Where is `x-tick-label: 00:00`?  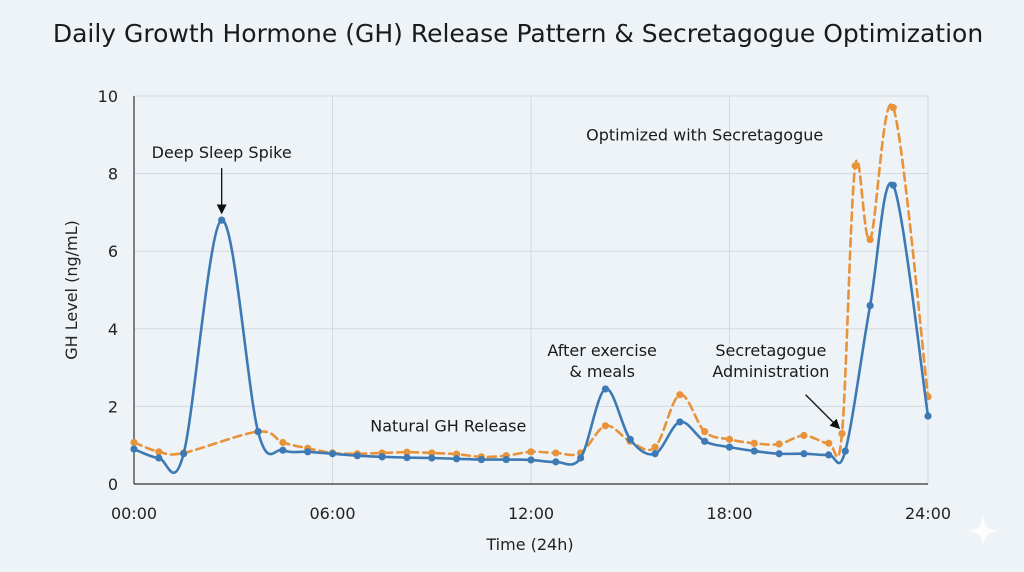 x-tick-label: 00:00 is located at coordinates (134, 513).